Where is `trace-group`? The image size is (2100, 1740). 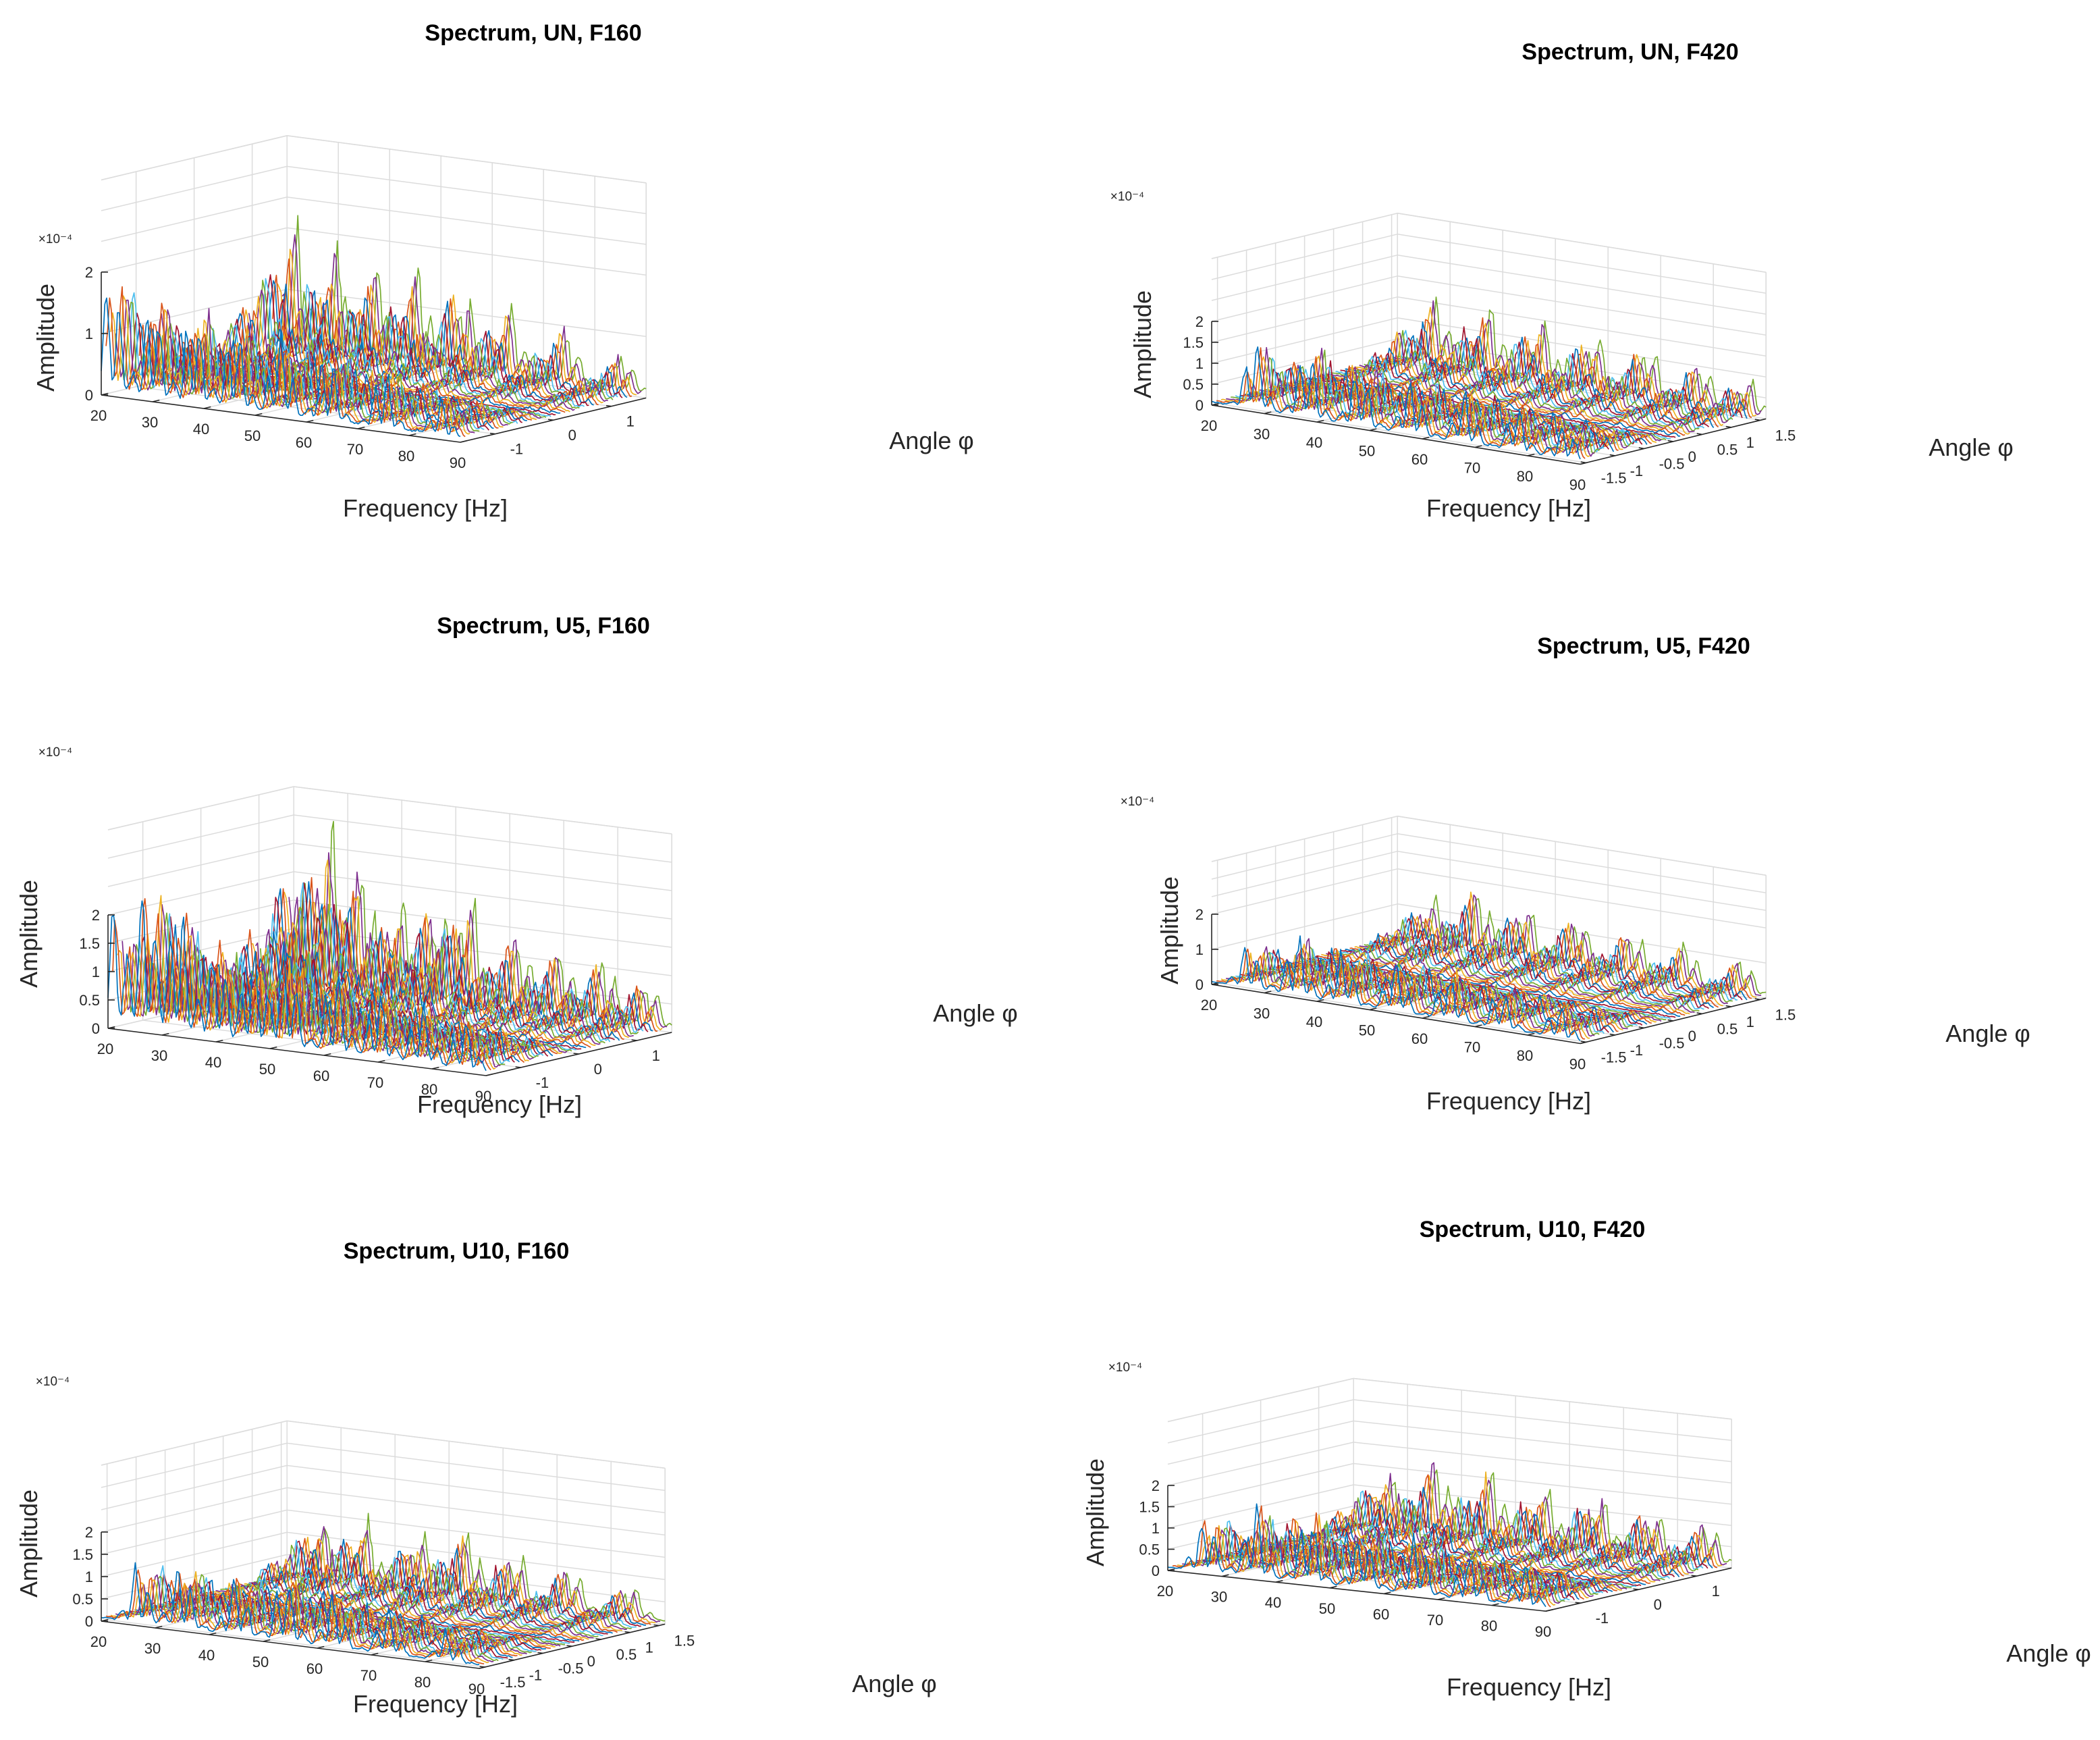 trace-group is located at coordinates (389, 946).